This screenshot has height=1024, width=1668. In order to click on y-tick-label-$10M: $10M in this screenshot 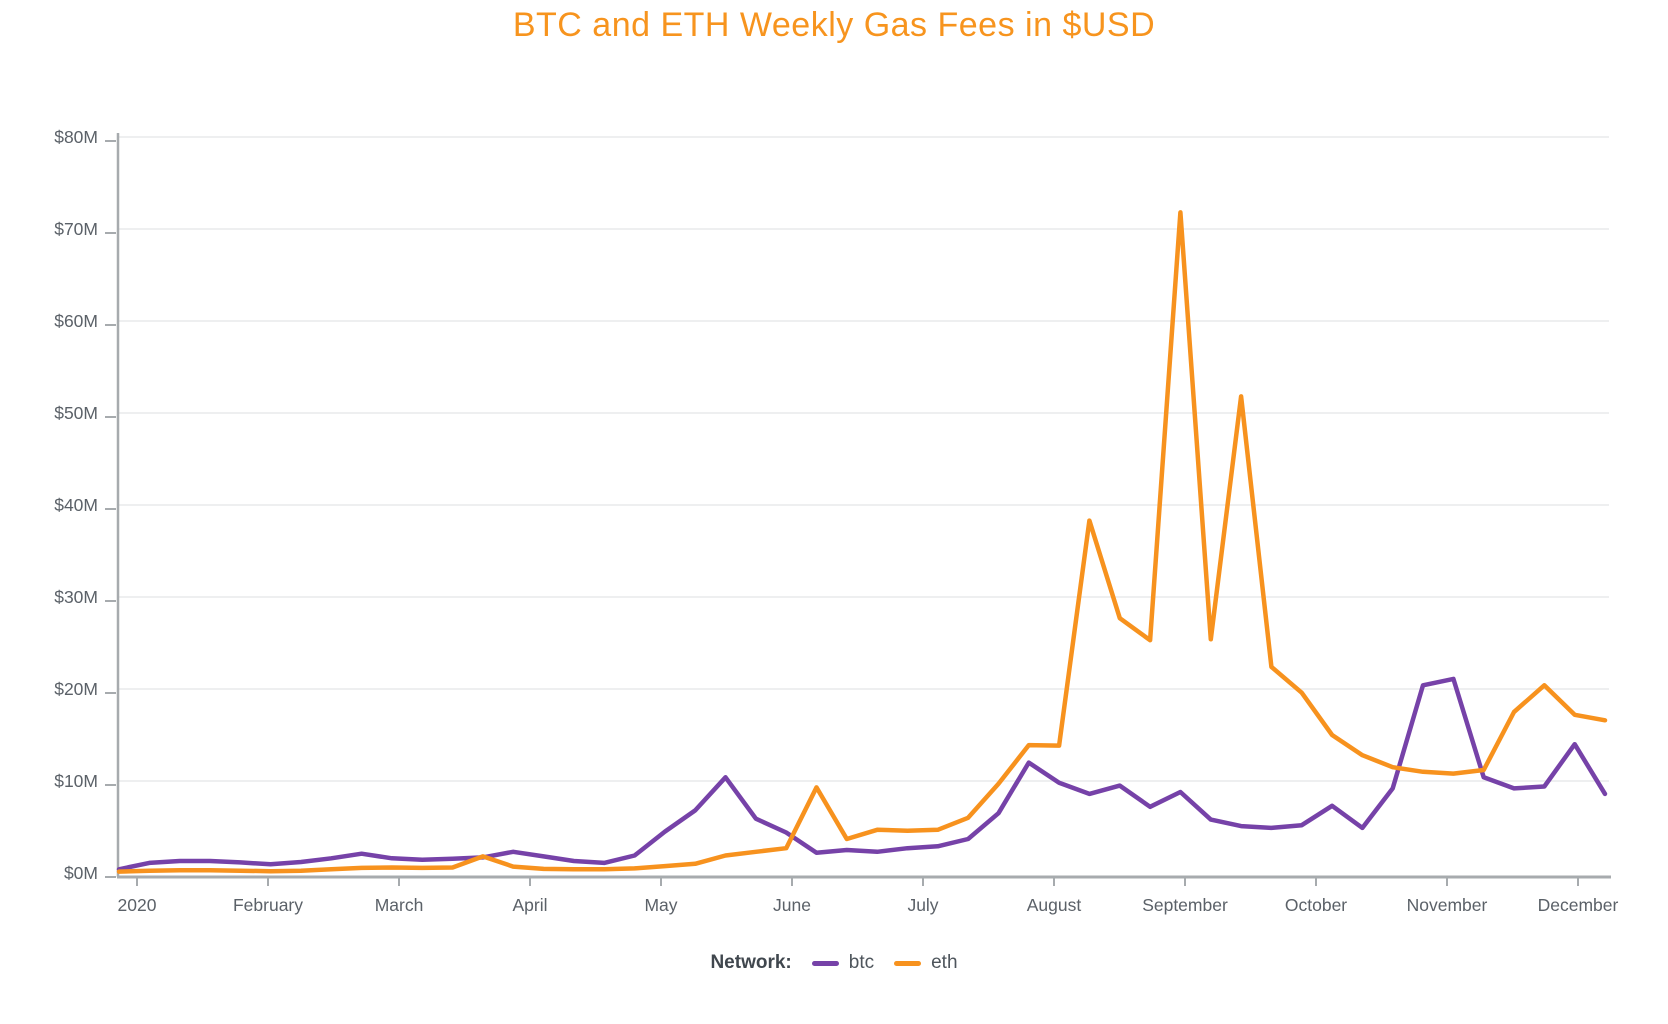, I will do `click(76, 781)`.